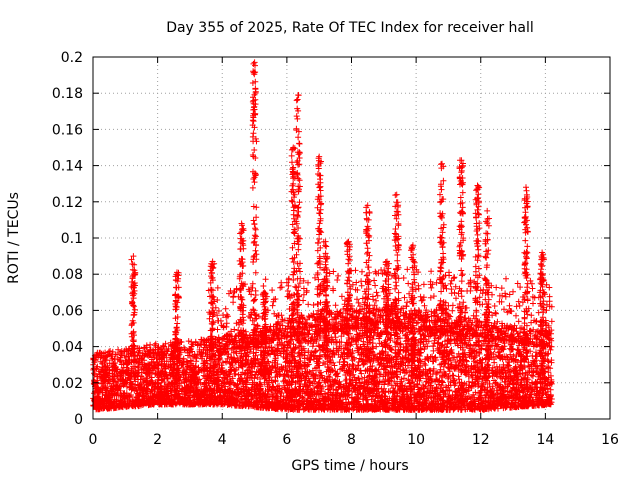 The image size is (640, 480). Describe the element at coordinates (78, 420) in the screenshot. I see `y-tick-label: 0` at that location.